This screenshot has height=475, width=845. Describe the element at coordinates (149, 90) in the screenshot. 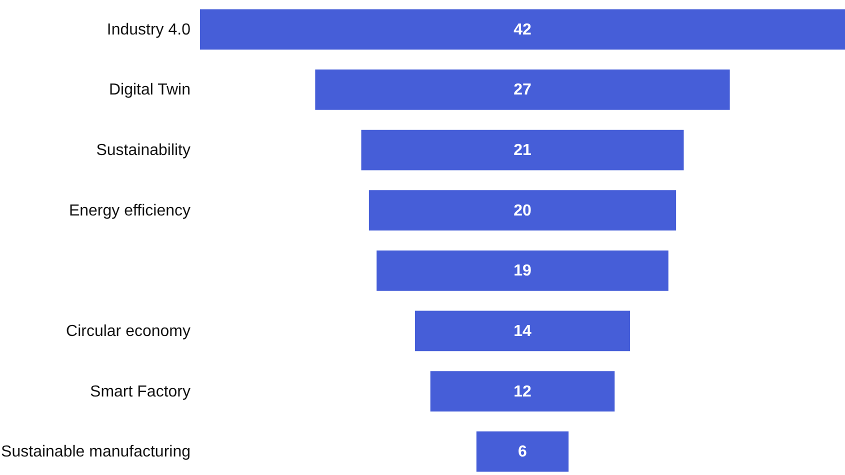

I see `category-label: Digital Twin` at that location.